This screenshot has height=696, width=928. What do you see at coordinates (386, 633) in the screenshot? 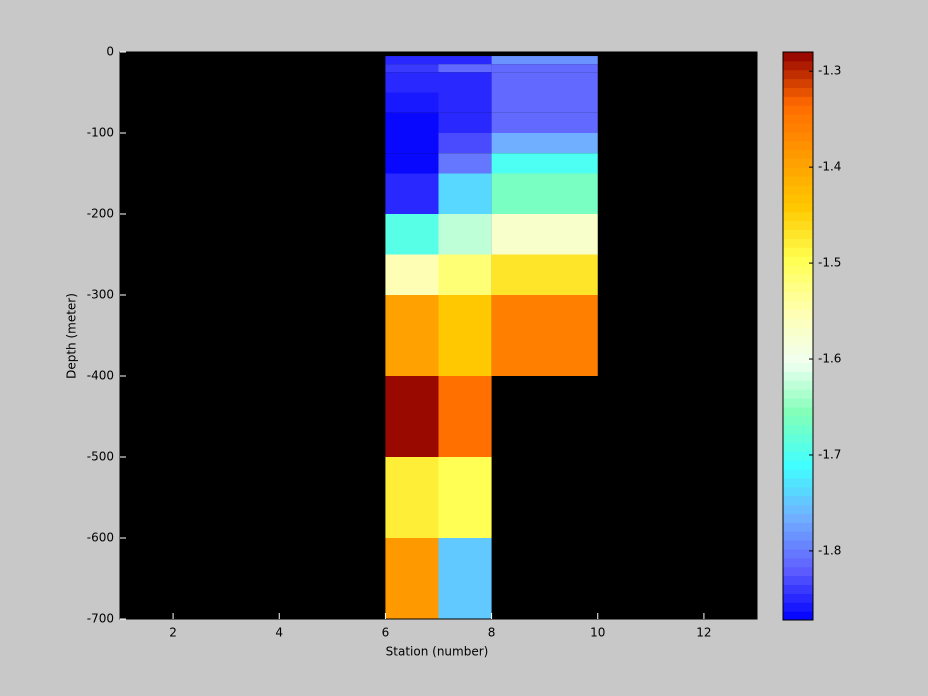
I see `x-tick-label: 6` at bounding box center [386, 633].